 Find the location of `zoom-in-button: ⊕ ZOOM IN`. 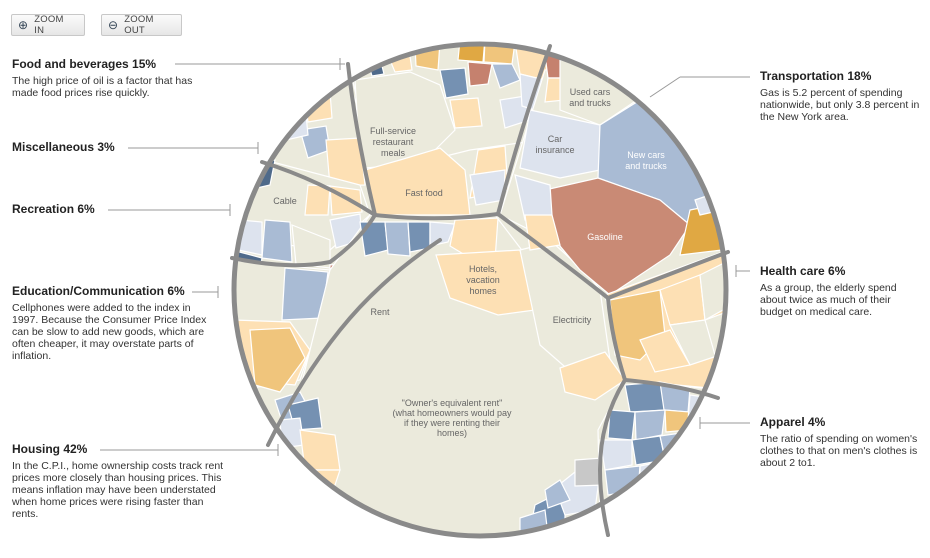

zoom-in-button: ⊕ ZOOM IN is located at coordinates (48, 25).